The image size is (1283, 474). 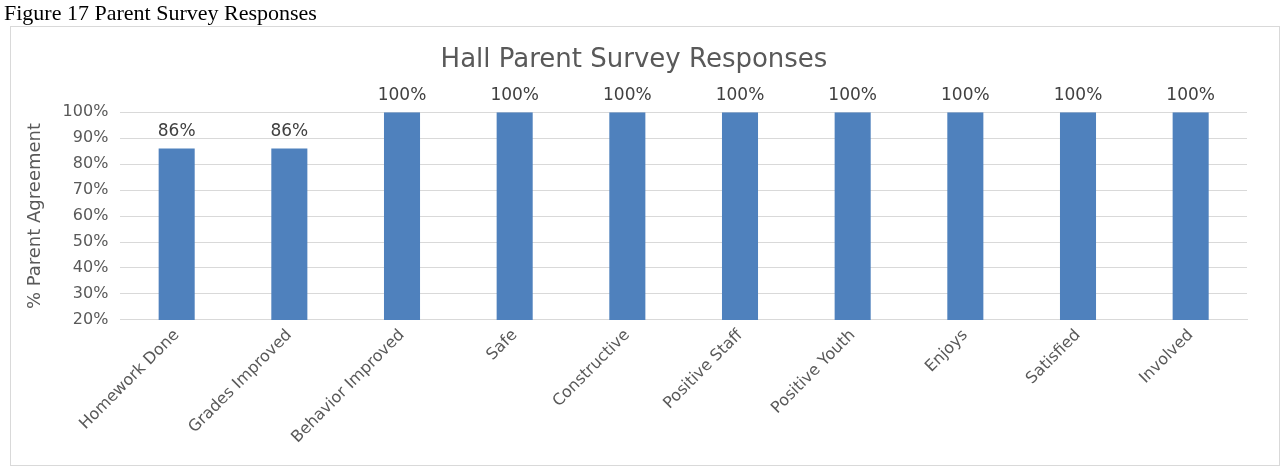 What do you see at coordinates (85, 111) in the screenshot?
I see `y-tick-label: 100%` at bounding box center [85, 111].